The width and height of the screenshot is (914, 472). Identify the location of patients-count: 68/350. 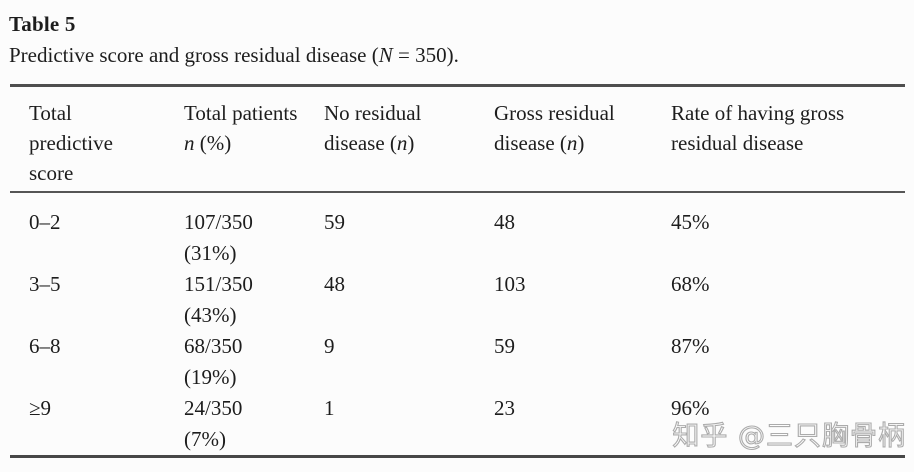
(213, 346).